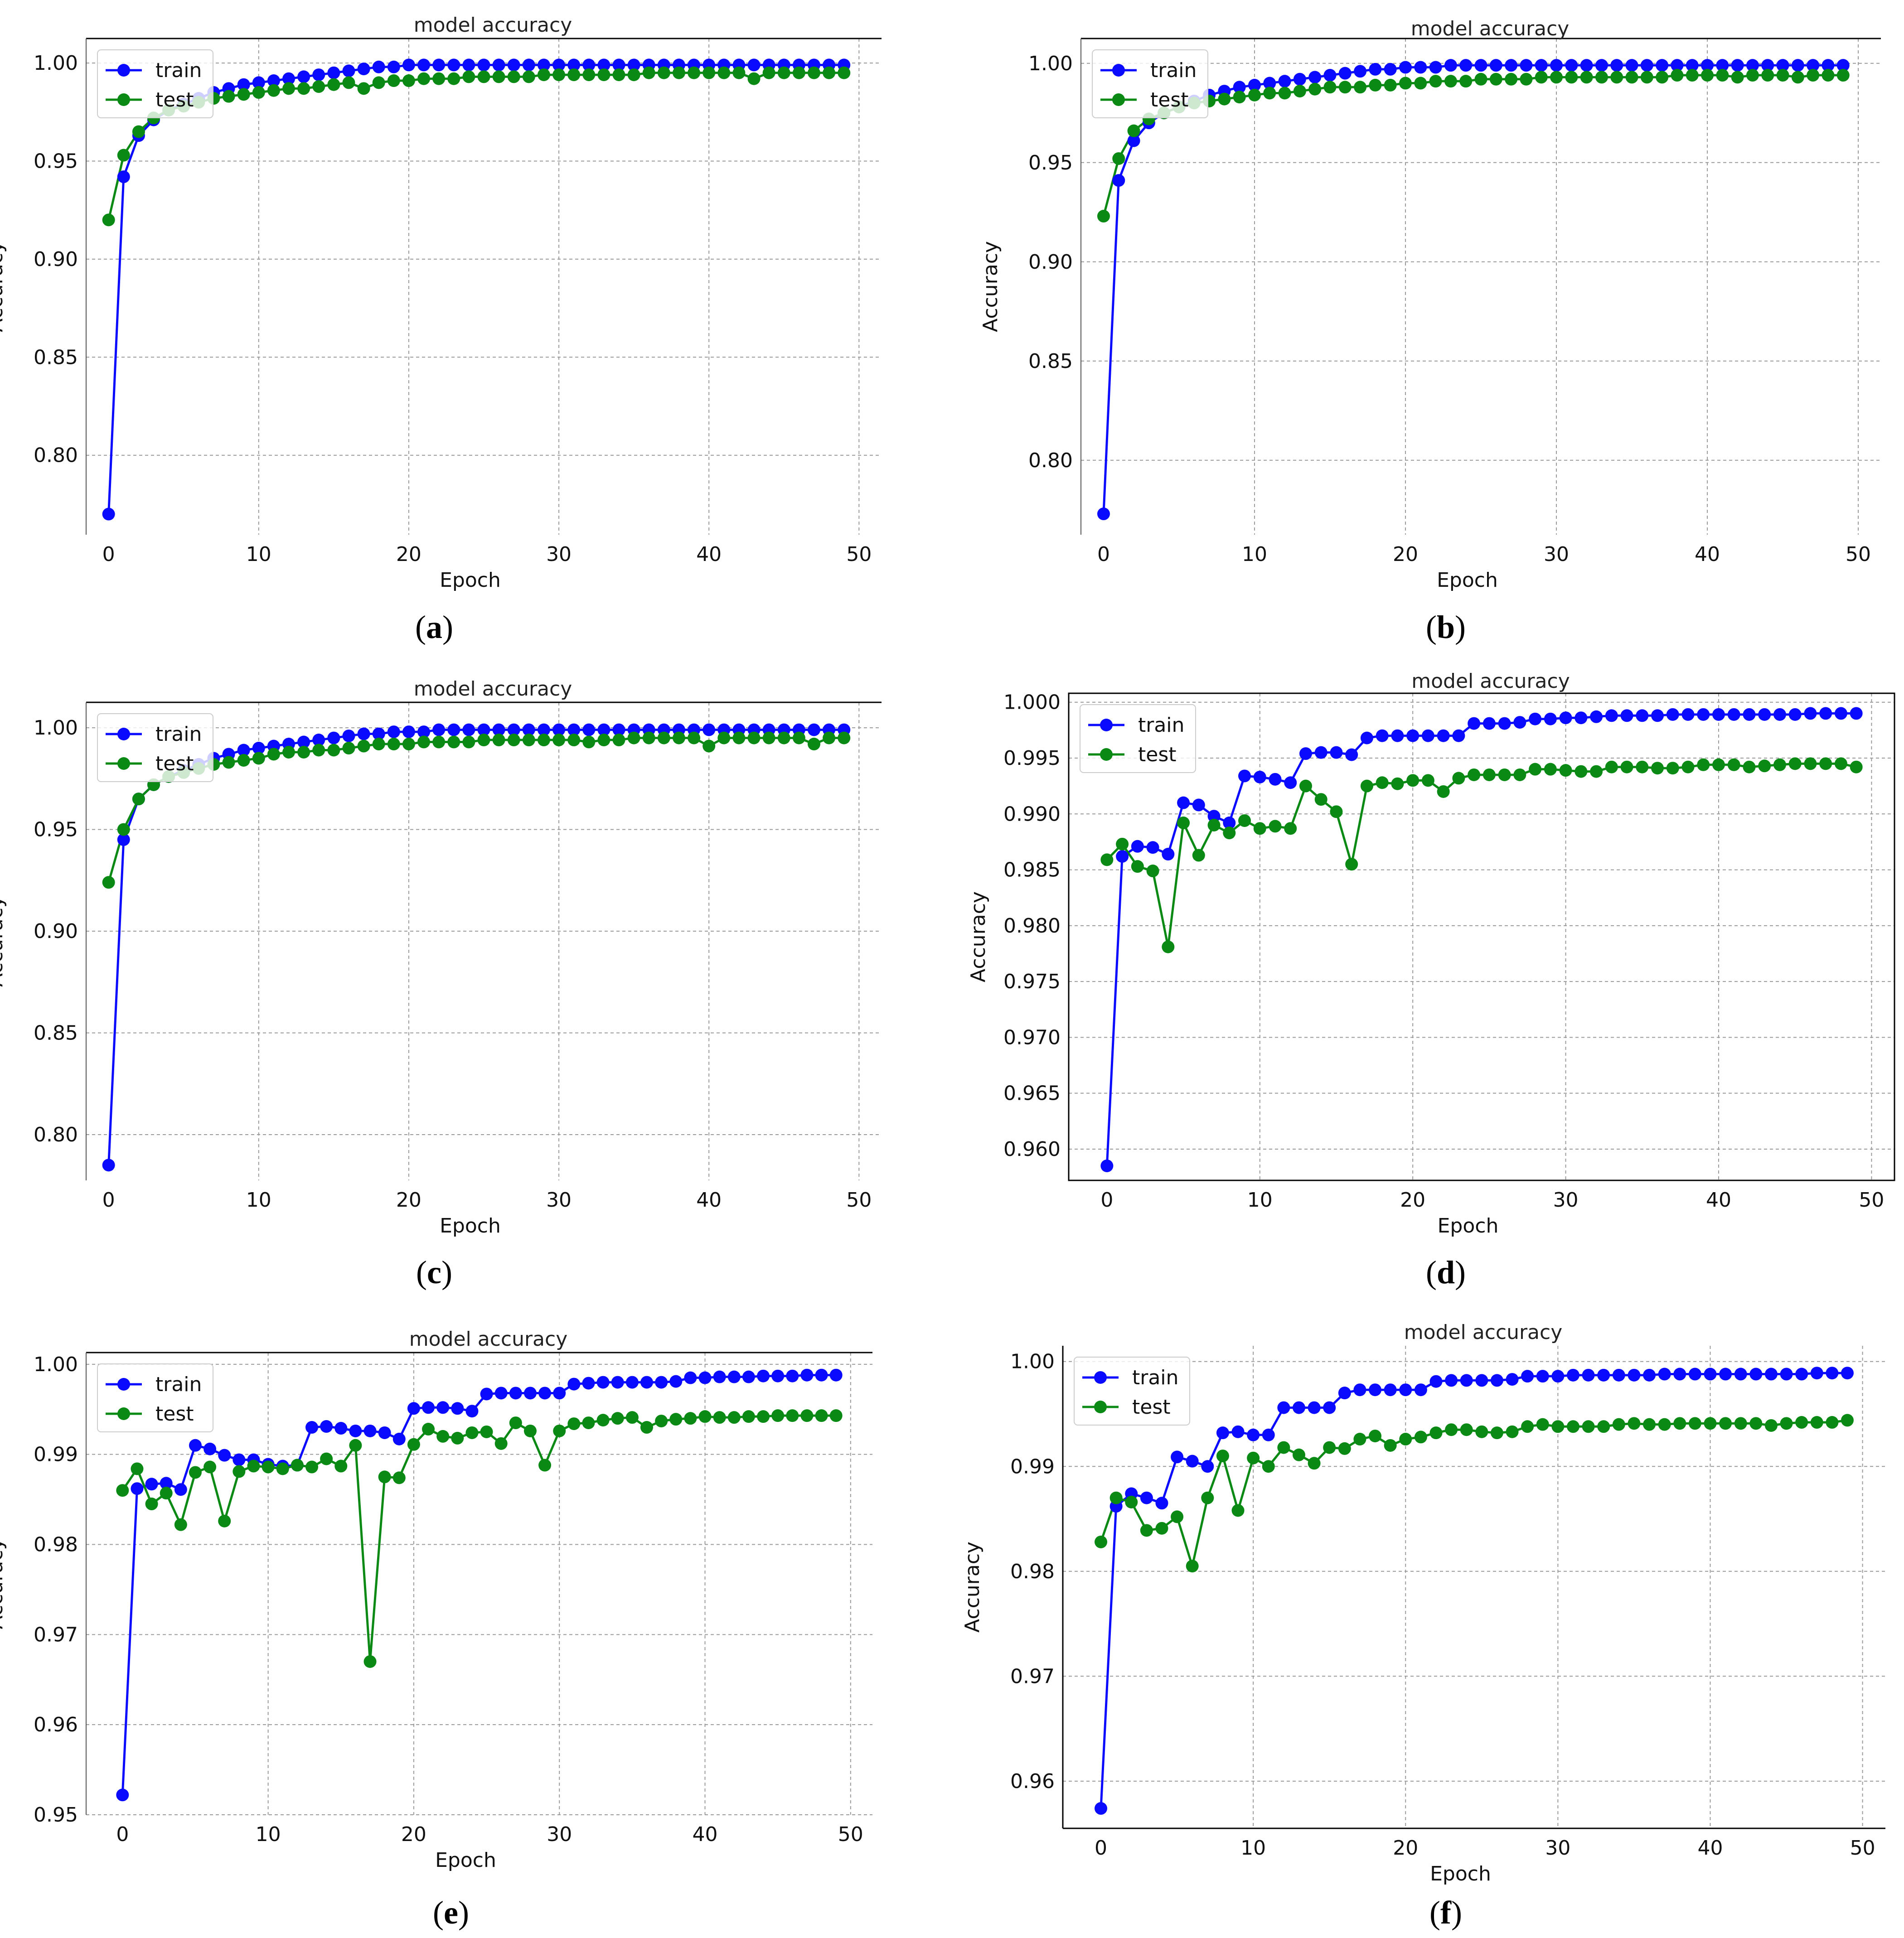 This screenshot has height=1938, width=1904. I want to click on x-tick-label: 0, so click(1101, 1848).